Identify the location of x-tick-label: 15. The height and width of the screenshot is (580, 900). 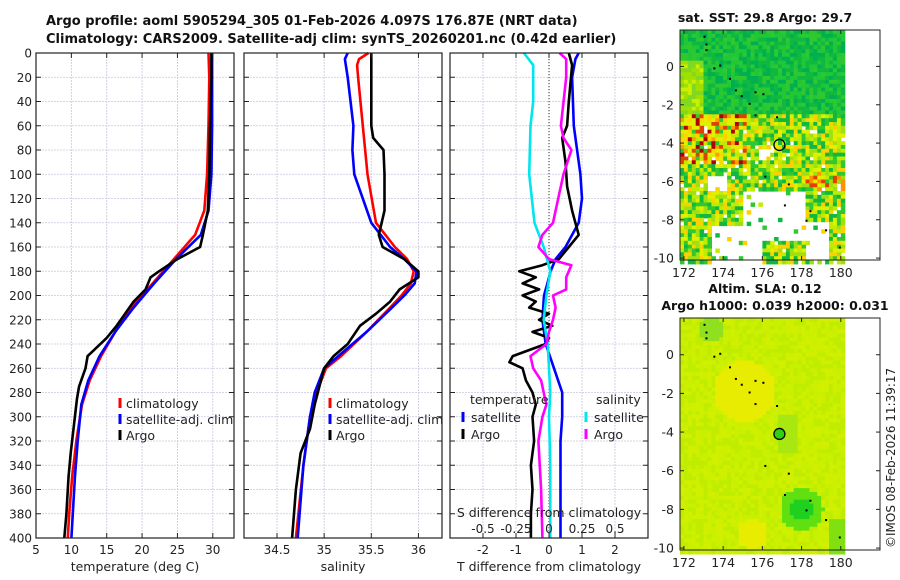
(106, 550).